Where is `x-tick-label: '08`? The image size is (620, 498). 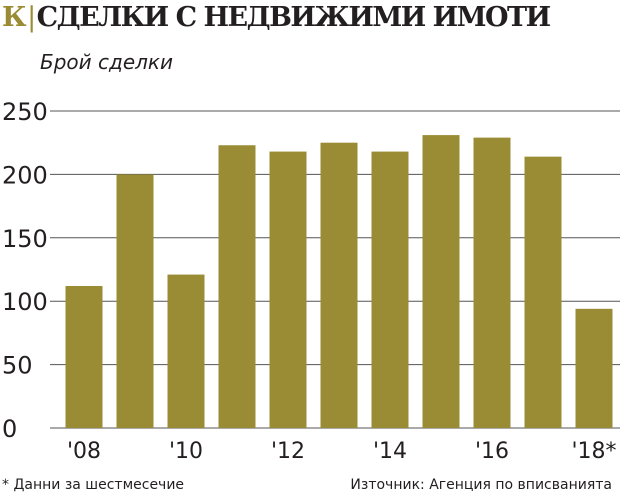 x-tick-label: '08 is located at coordinates (84, 451).